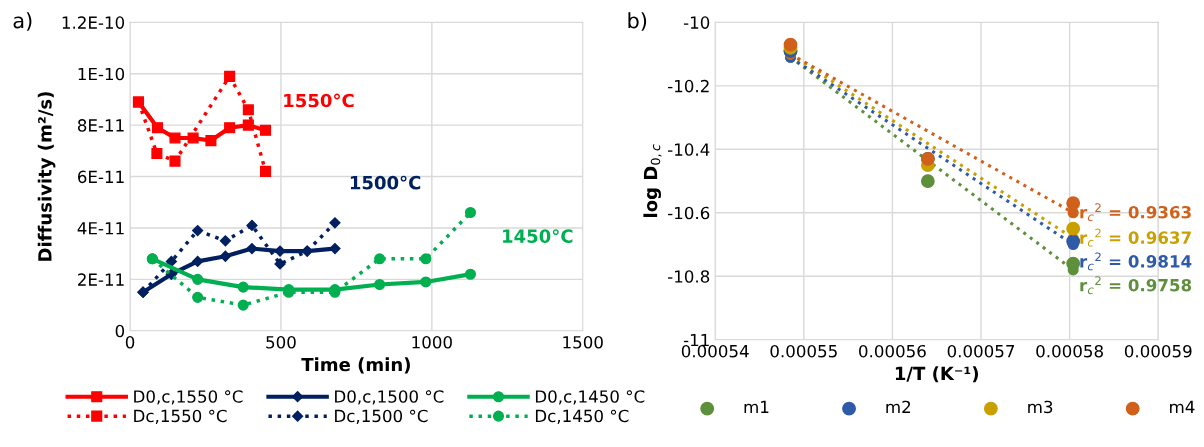  What do you see at coordinates (46, 176) in the screenshot?
I see `y-axis-title: Diffusivity (m²/s)` at bounding box center [46, 176].